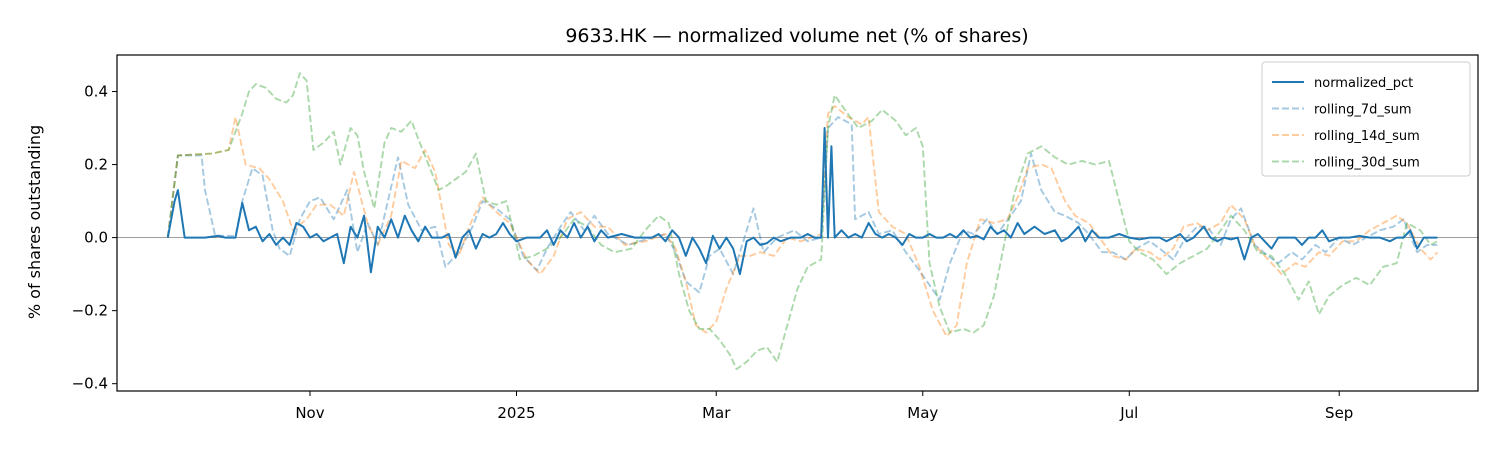 The width and height of the screenshot is (1500, 450). Describe the element at coordinates (922, 413) in the screenshot. I see `x-tick-label: May` at that location.